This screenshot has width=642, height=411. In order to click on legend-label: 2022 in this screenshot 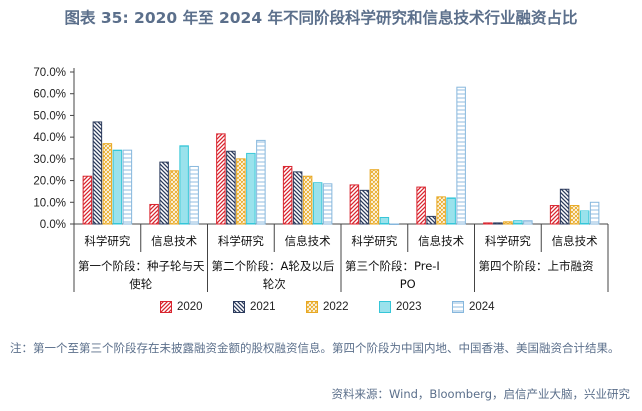, I will do `click(336, 307)`.